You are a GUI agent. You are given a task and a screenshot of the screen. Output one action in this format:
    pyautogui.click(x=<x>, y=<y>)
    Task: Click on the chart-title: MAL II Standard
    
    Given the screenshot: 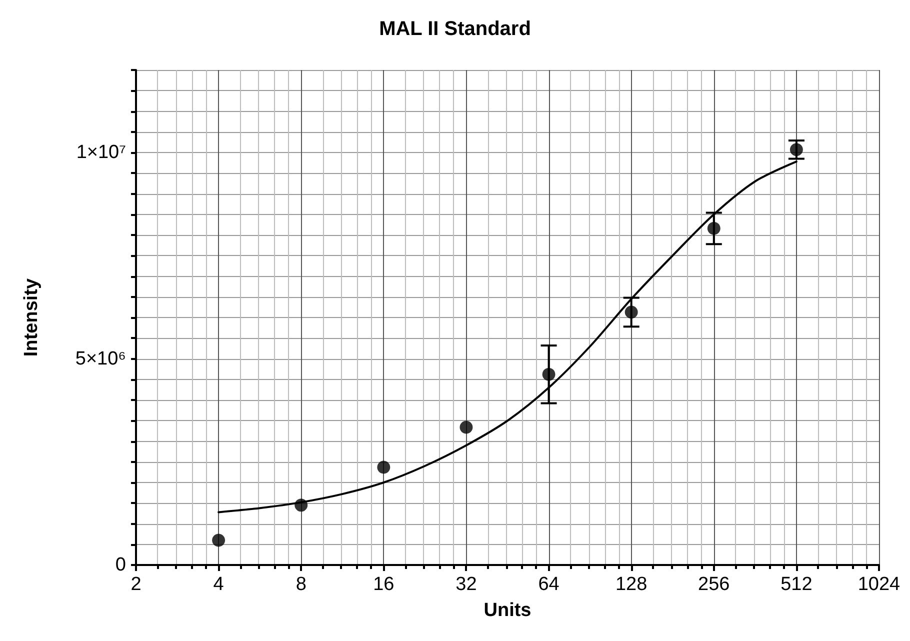 What is the action you would take?
    pyautogui.click(x=455, y=29)
    